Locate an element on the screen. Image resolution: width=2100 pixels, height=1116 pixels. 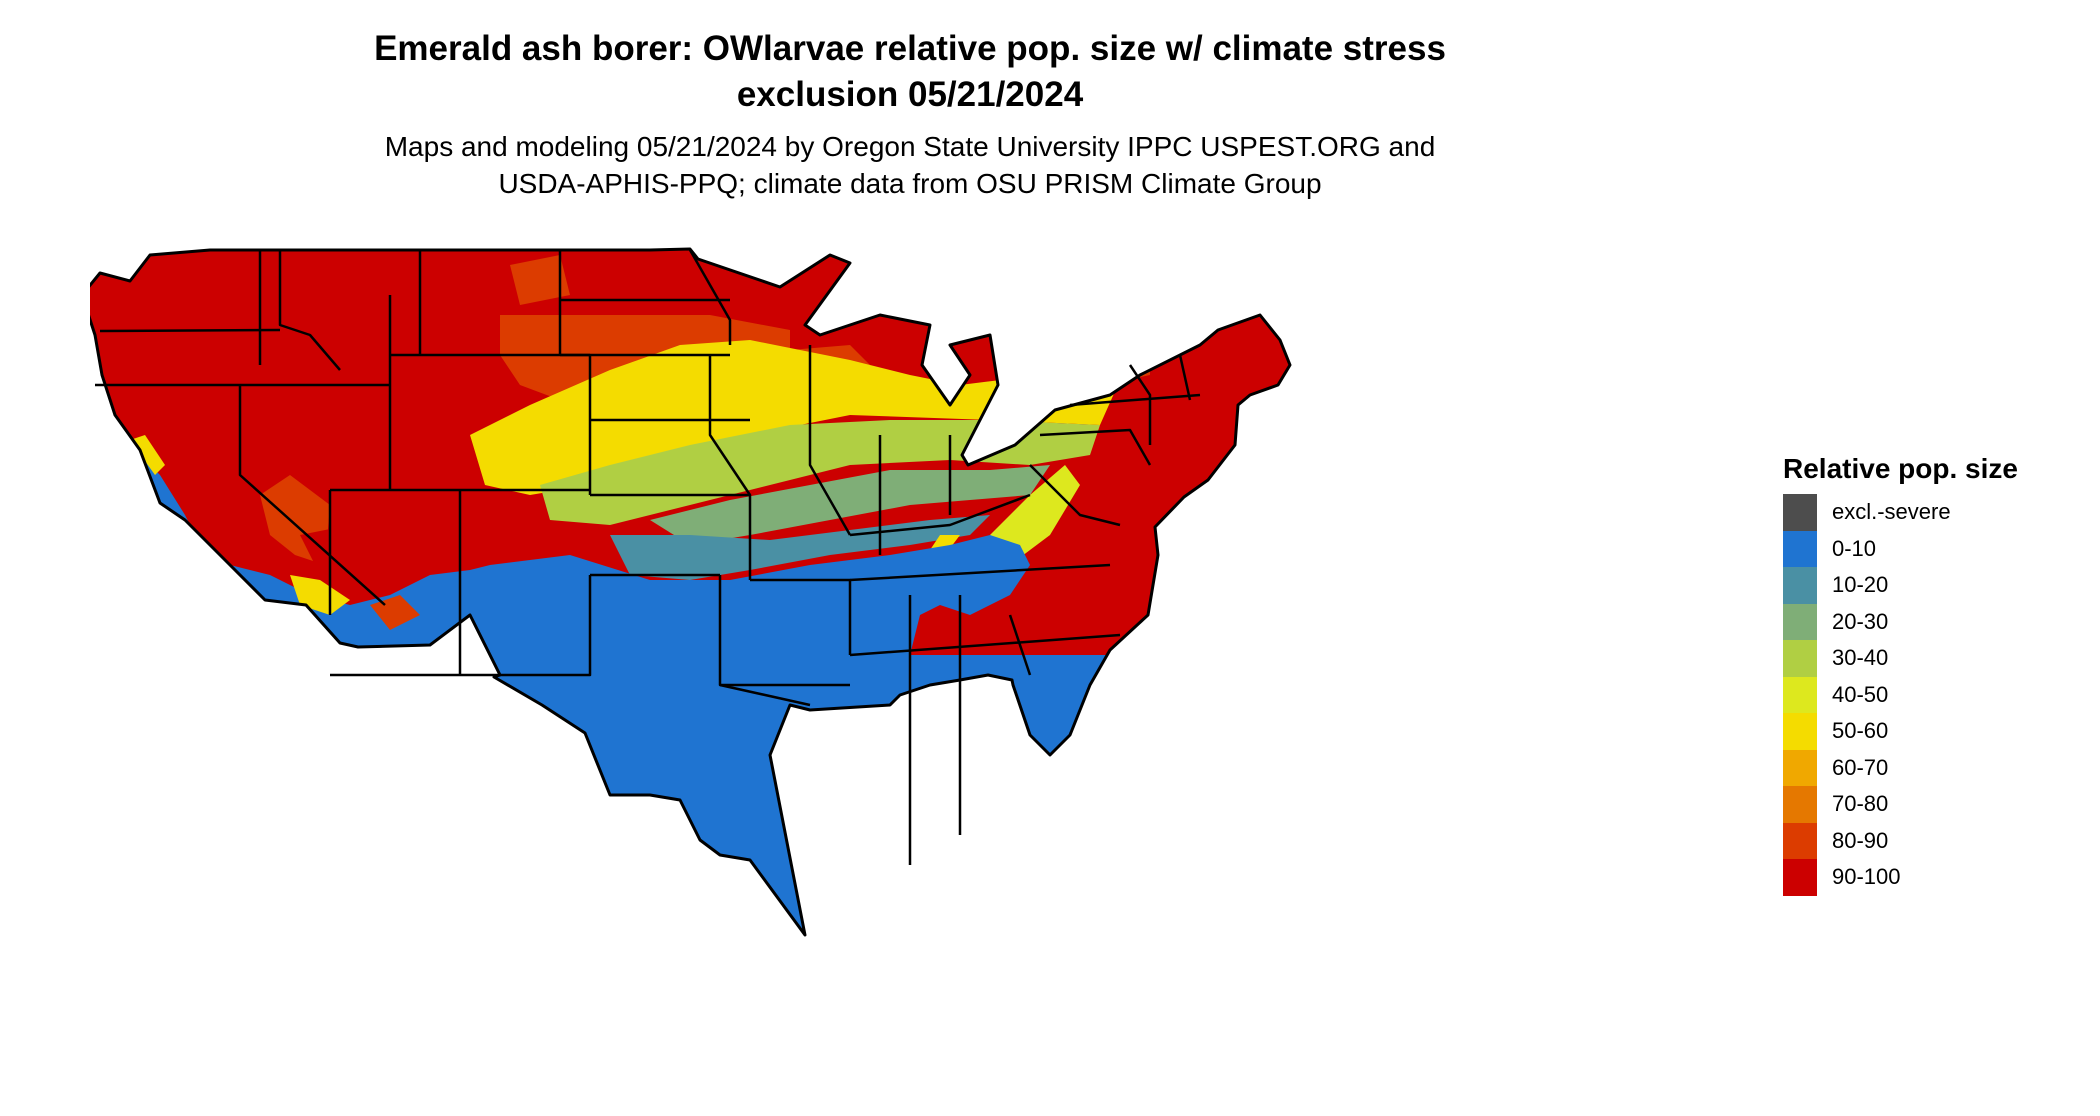
legend-label: 30-40 is located at coordinates (1860, 658).